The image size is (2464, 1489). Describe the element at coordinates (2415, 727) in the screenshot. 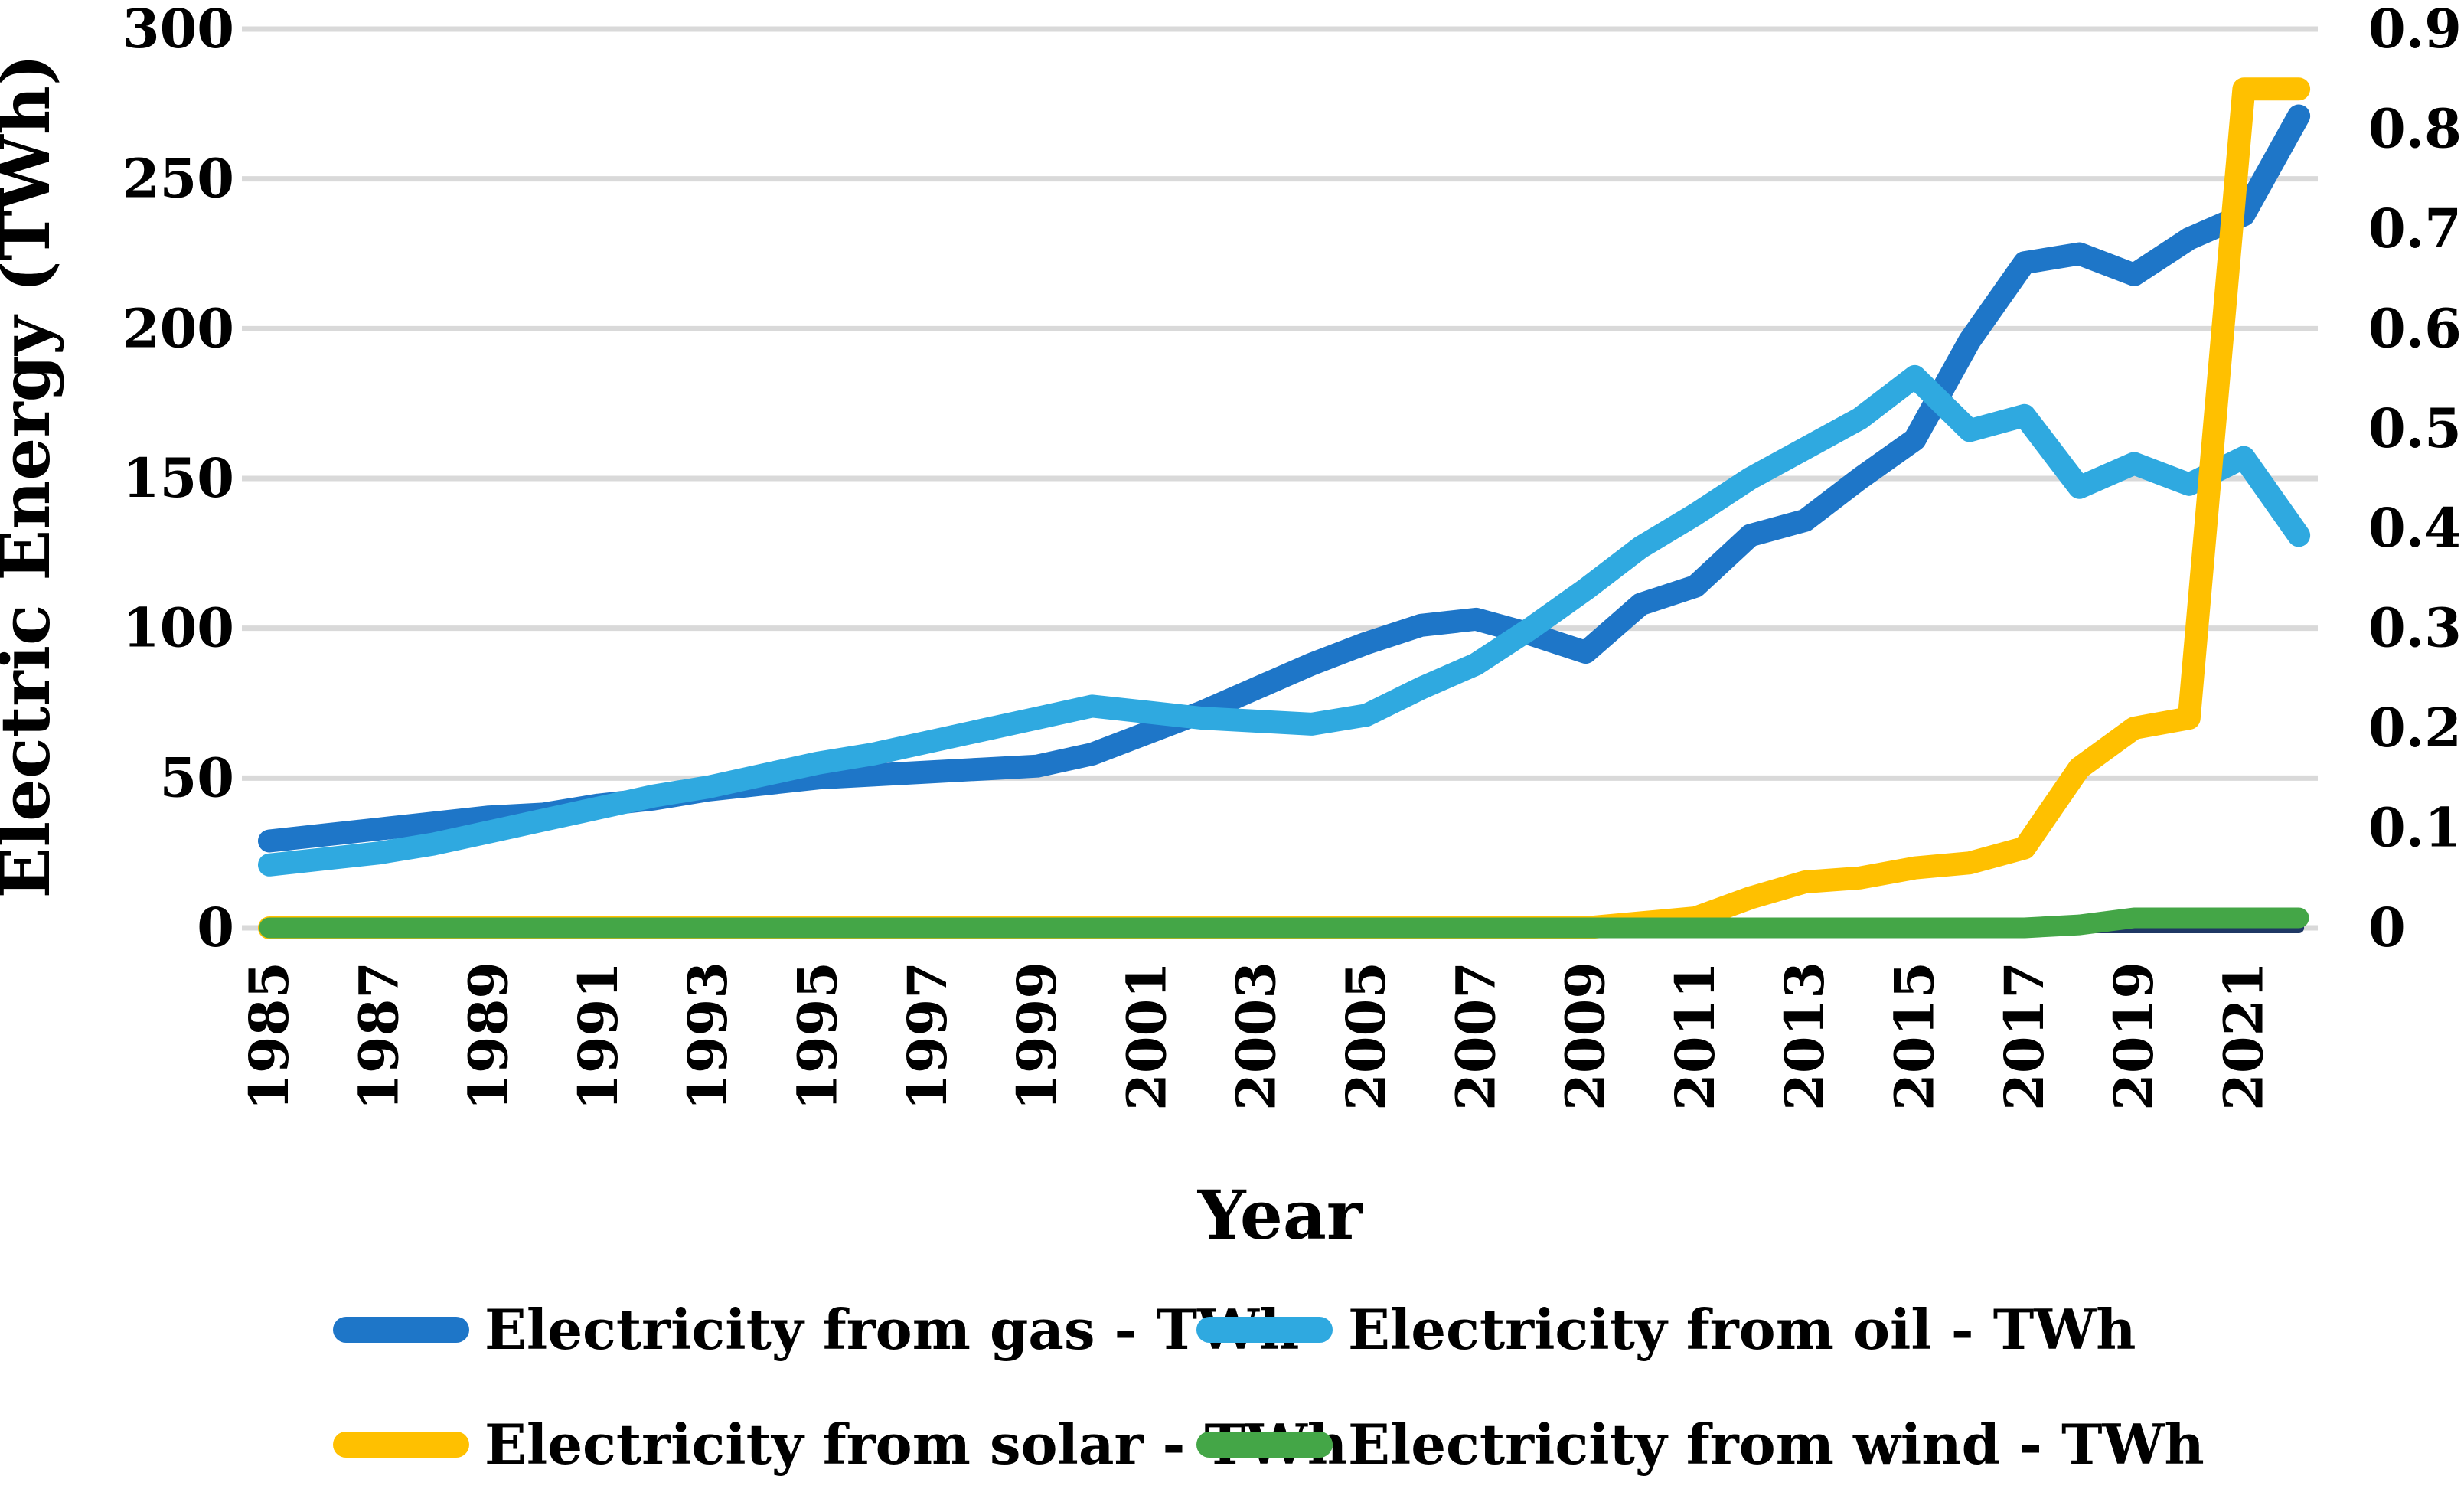

I see `y-right-tick-0.2: 0.2` at that location.